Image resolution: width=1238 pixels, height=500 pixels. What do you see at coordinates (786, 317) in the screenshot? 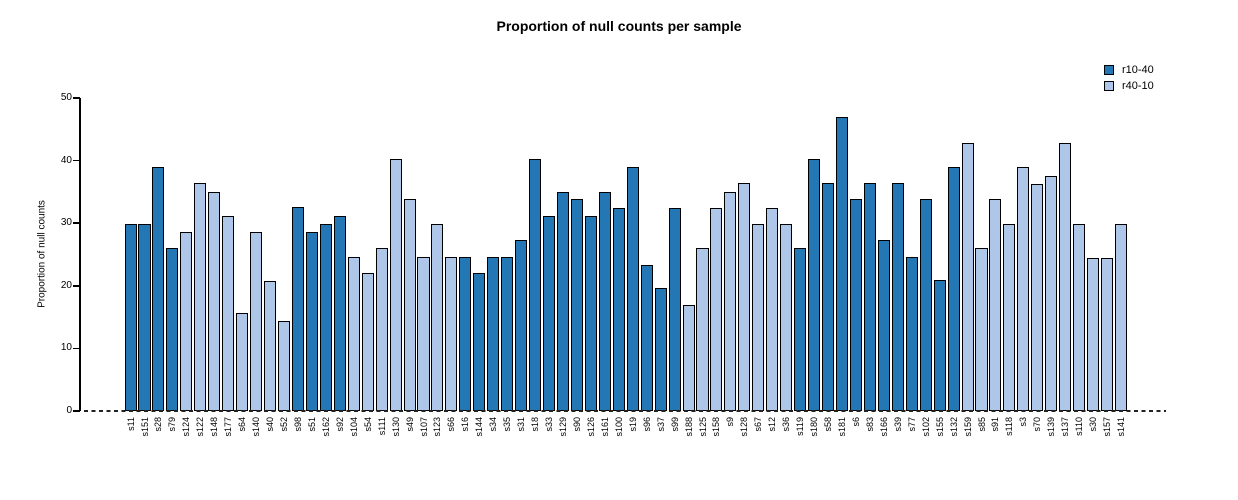
I see `bar-s36` at bounding box center [786, 317].